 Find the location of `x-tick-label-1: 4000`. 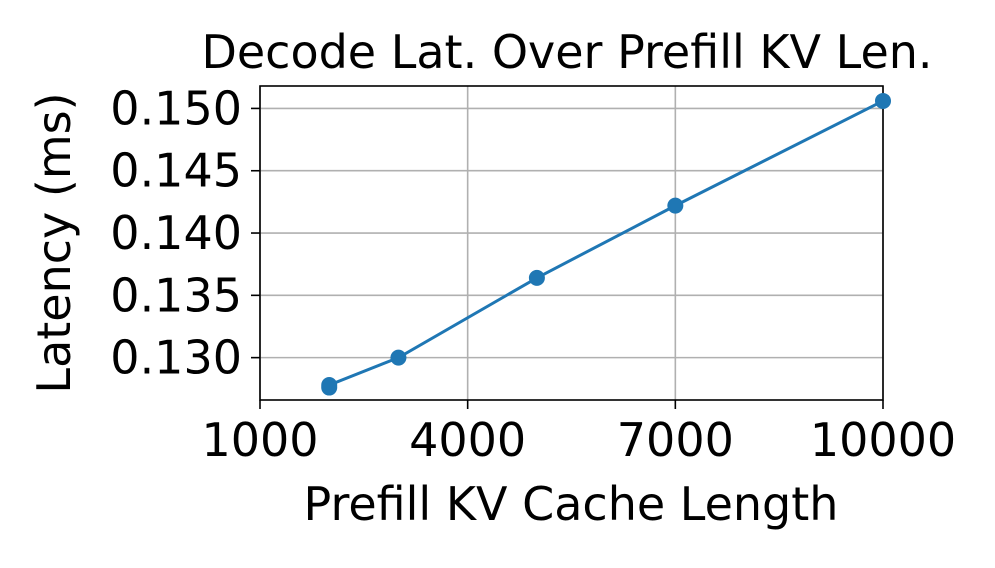

x-tick-label-1: 4000 is located at coordinates (467, 440).